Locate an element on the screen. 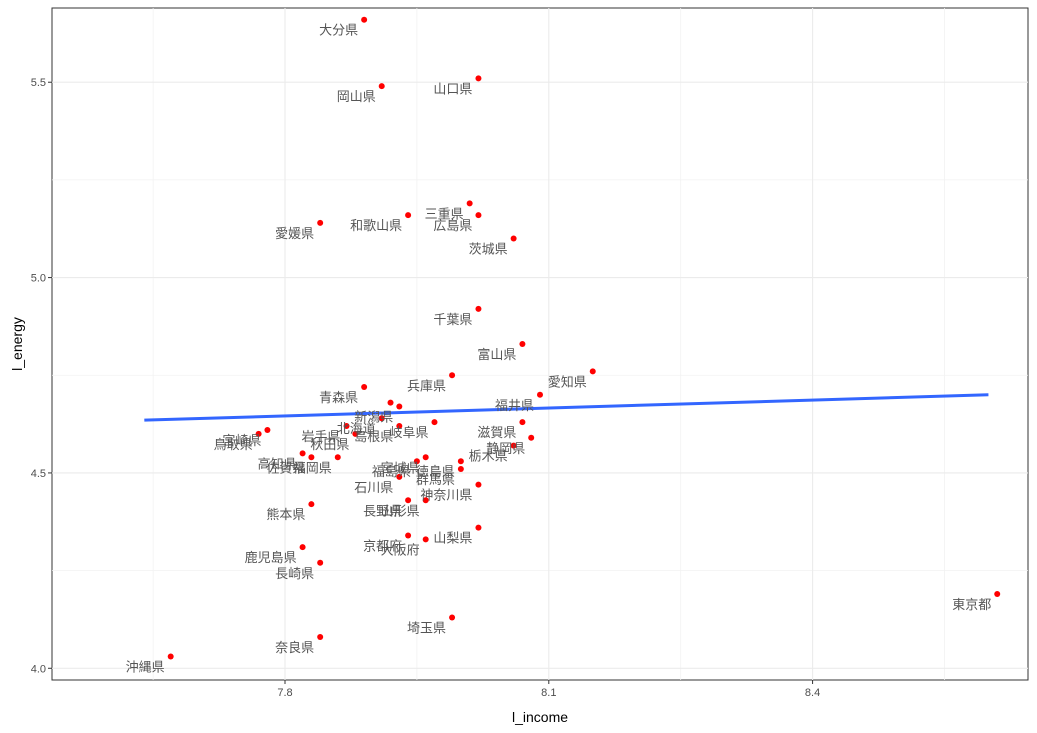 Image resolution: width=1037 pixels, height=733 pixels. y-tick-label: 5.0 is located at coordinates (38, 279).